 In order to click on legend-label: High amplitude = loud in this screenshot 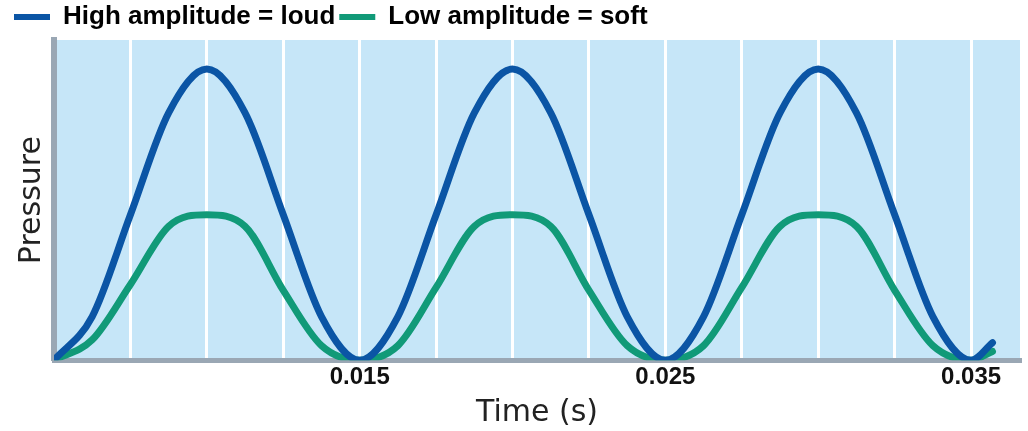, I will do `click(199, 15)`.